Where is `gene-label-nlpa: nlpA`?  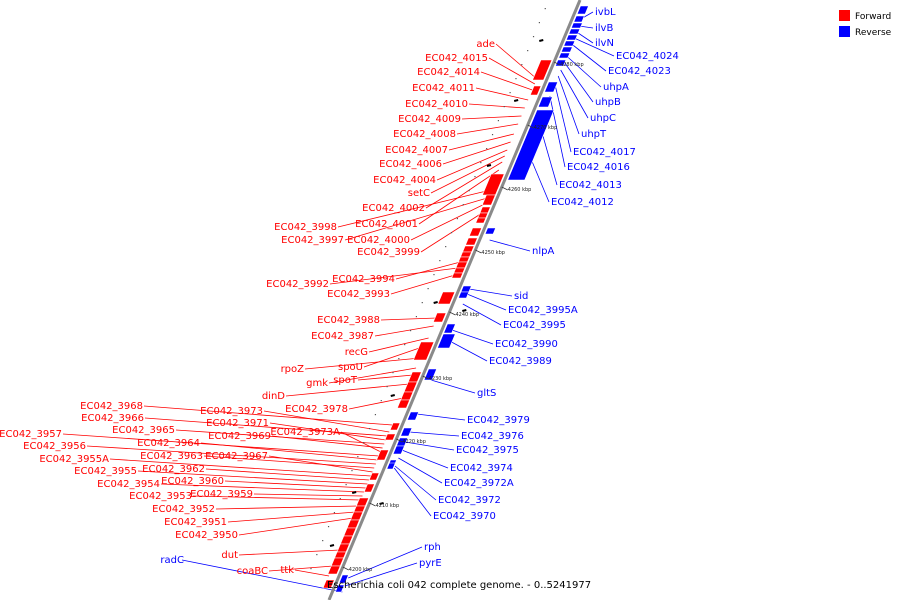 gene-label-nlpa: nlpA is located at coordinates (543, 251).